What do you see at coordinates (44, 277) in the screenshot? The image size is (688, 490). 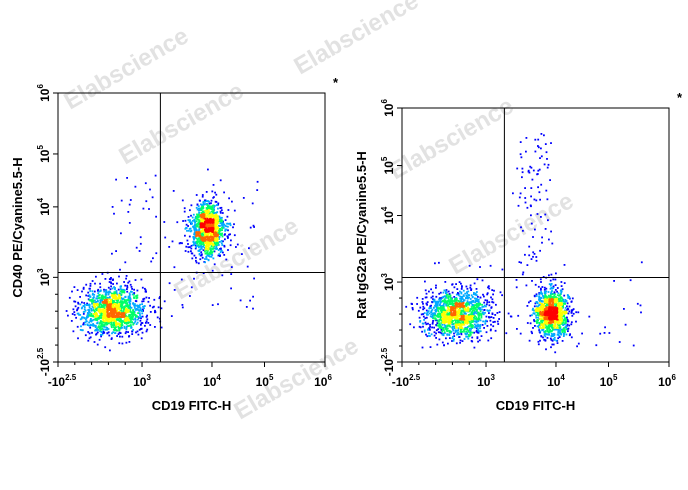 I see `y-tick-label: 103` at bounding box center [44, 277].